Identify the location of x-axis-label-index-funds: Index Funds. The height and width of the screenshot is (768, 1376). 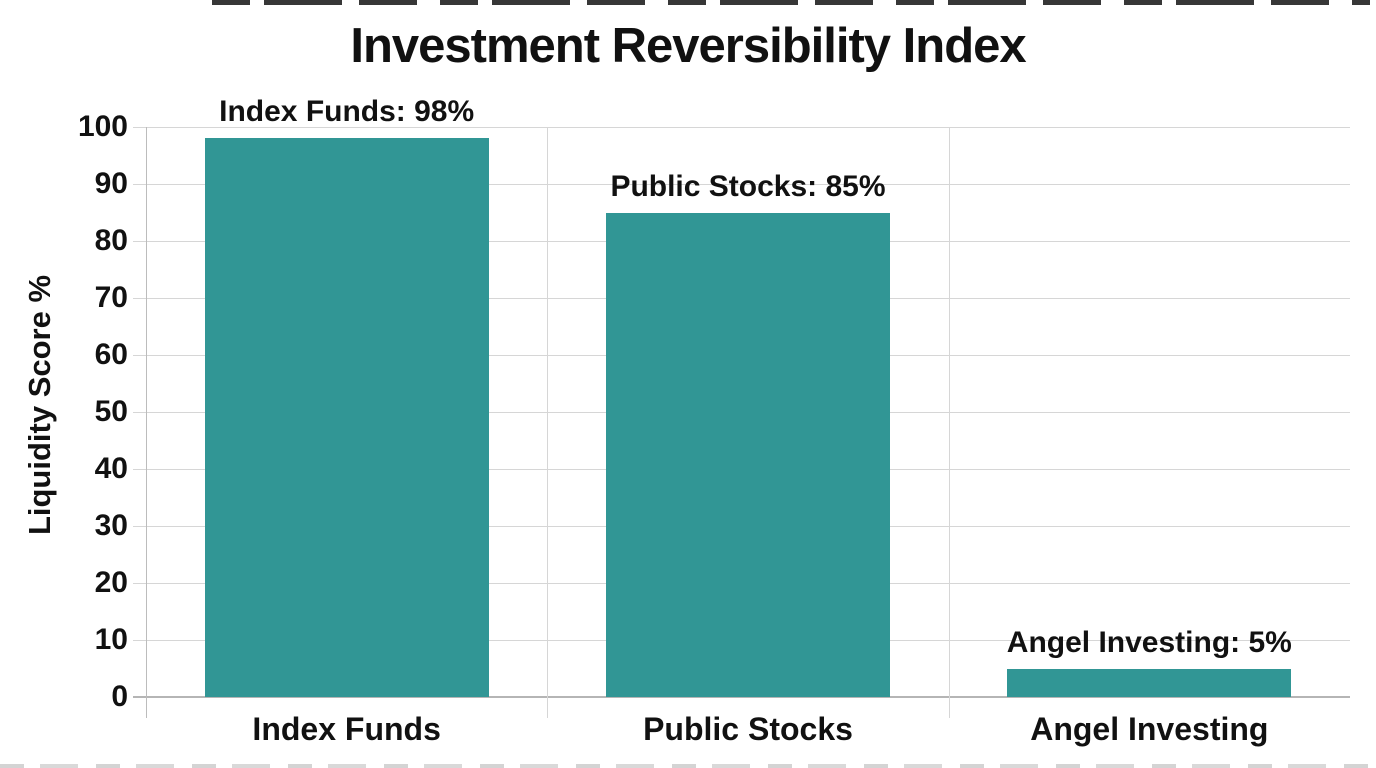
(346, 729).